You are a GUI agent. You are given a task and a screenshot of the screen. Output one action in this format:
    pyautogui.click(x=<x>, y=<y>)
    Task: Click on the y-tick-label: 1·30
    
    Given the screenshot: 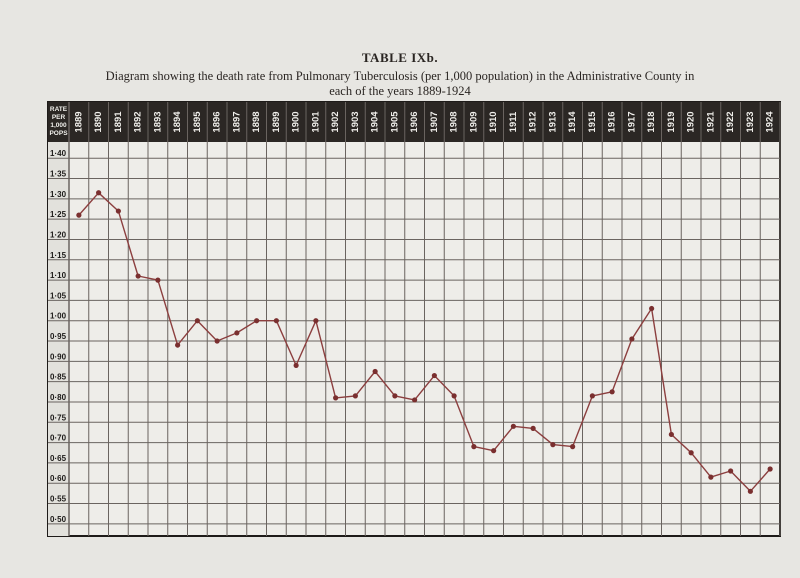 What is the action you would take?
    pyautogui.click(x=58, y=194)
    